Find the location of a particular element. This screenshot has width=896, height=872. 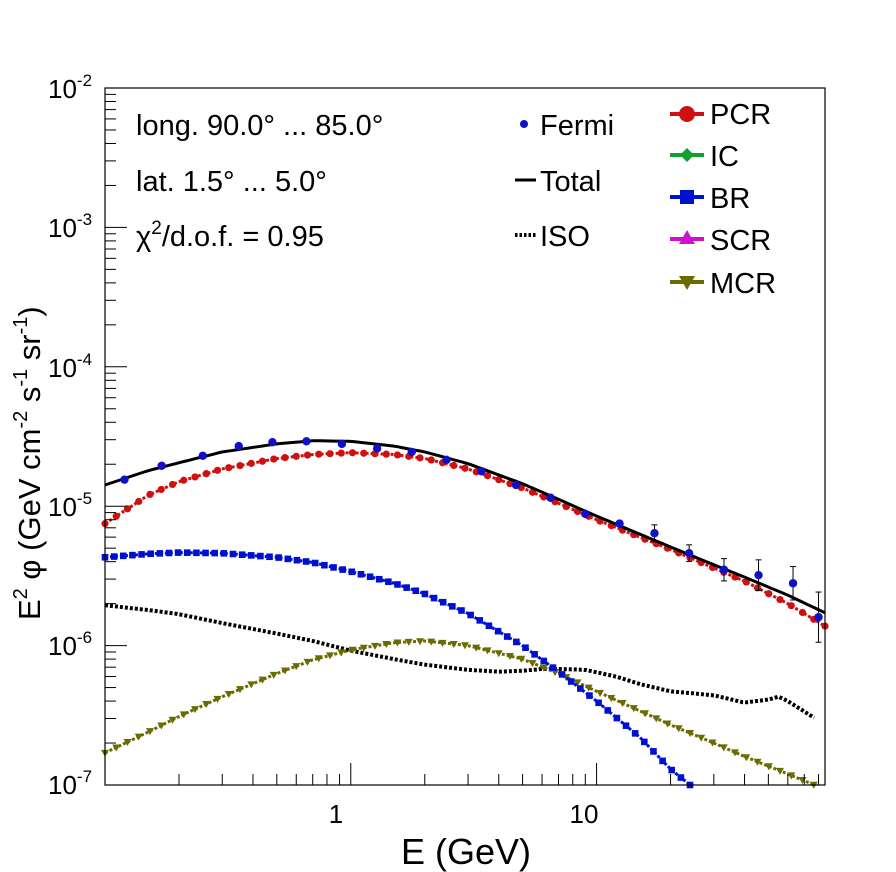

legend-fermi-marker is located at coordinates (524, 124).